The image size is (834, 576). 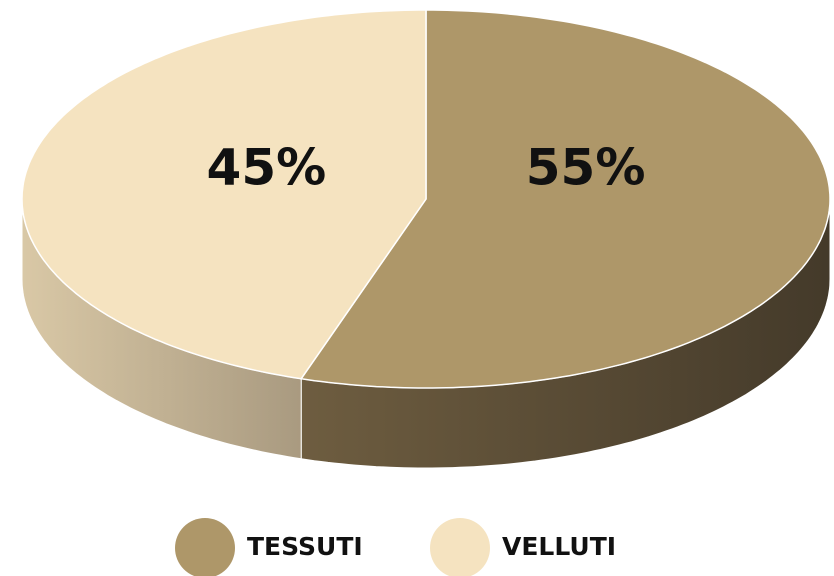 What do you see at coordinates (305, 546) in the screenshot?
I see `legend-label: TESSUTI` at bounding box center [305, 546].